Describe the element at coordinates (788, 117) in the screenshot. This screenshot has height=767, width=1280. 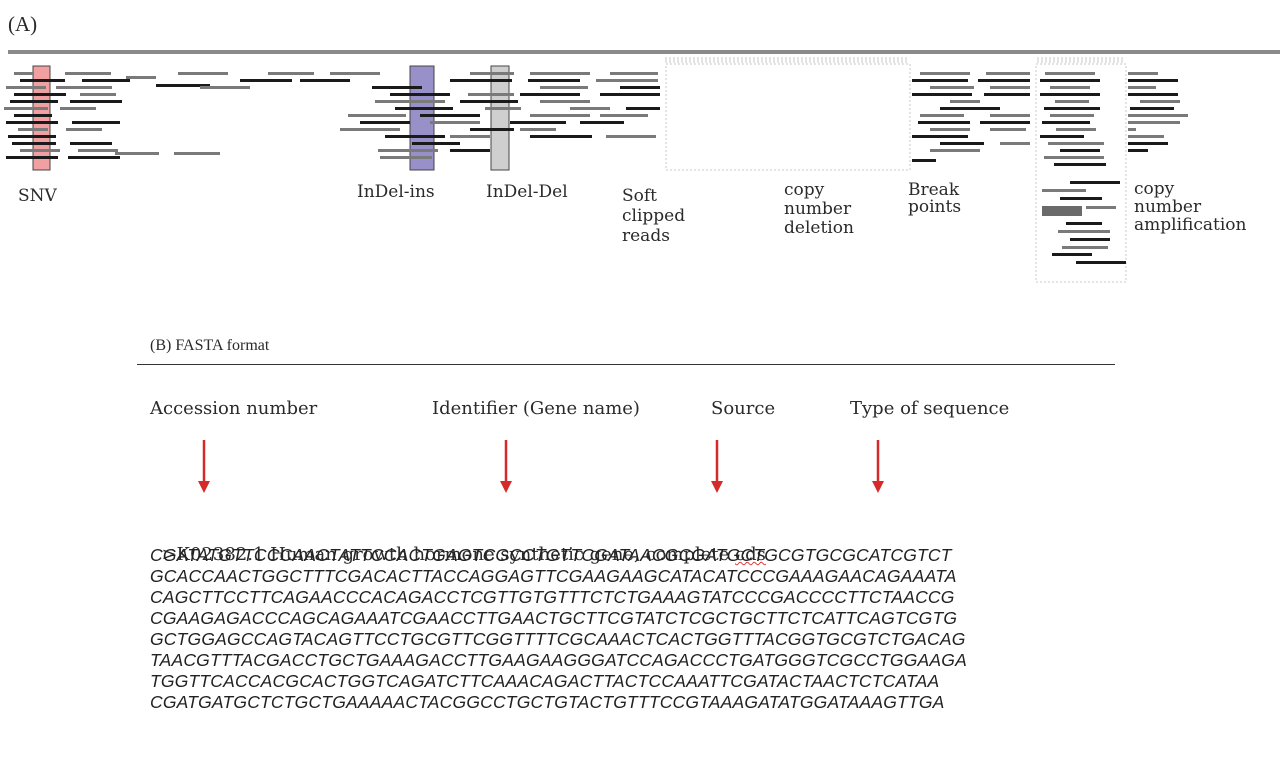
I see `deletion-region-box` at that location.